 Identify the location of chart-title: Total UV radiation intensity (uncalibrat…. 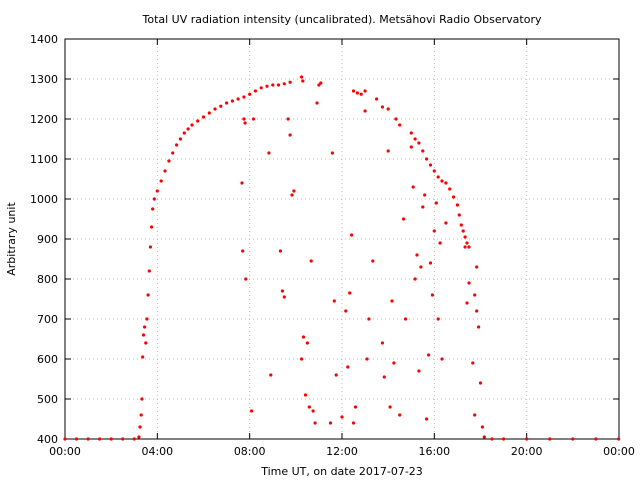
(342, 19).